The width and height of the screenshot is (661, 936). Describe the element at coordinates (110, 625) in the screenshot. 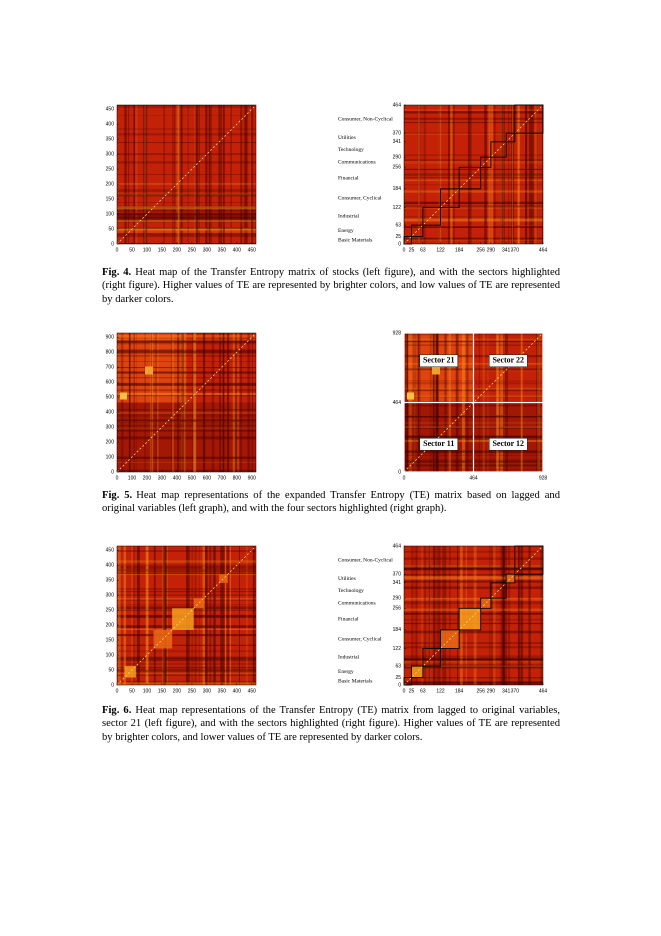

I see `y-tick-label: 200` at that location.